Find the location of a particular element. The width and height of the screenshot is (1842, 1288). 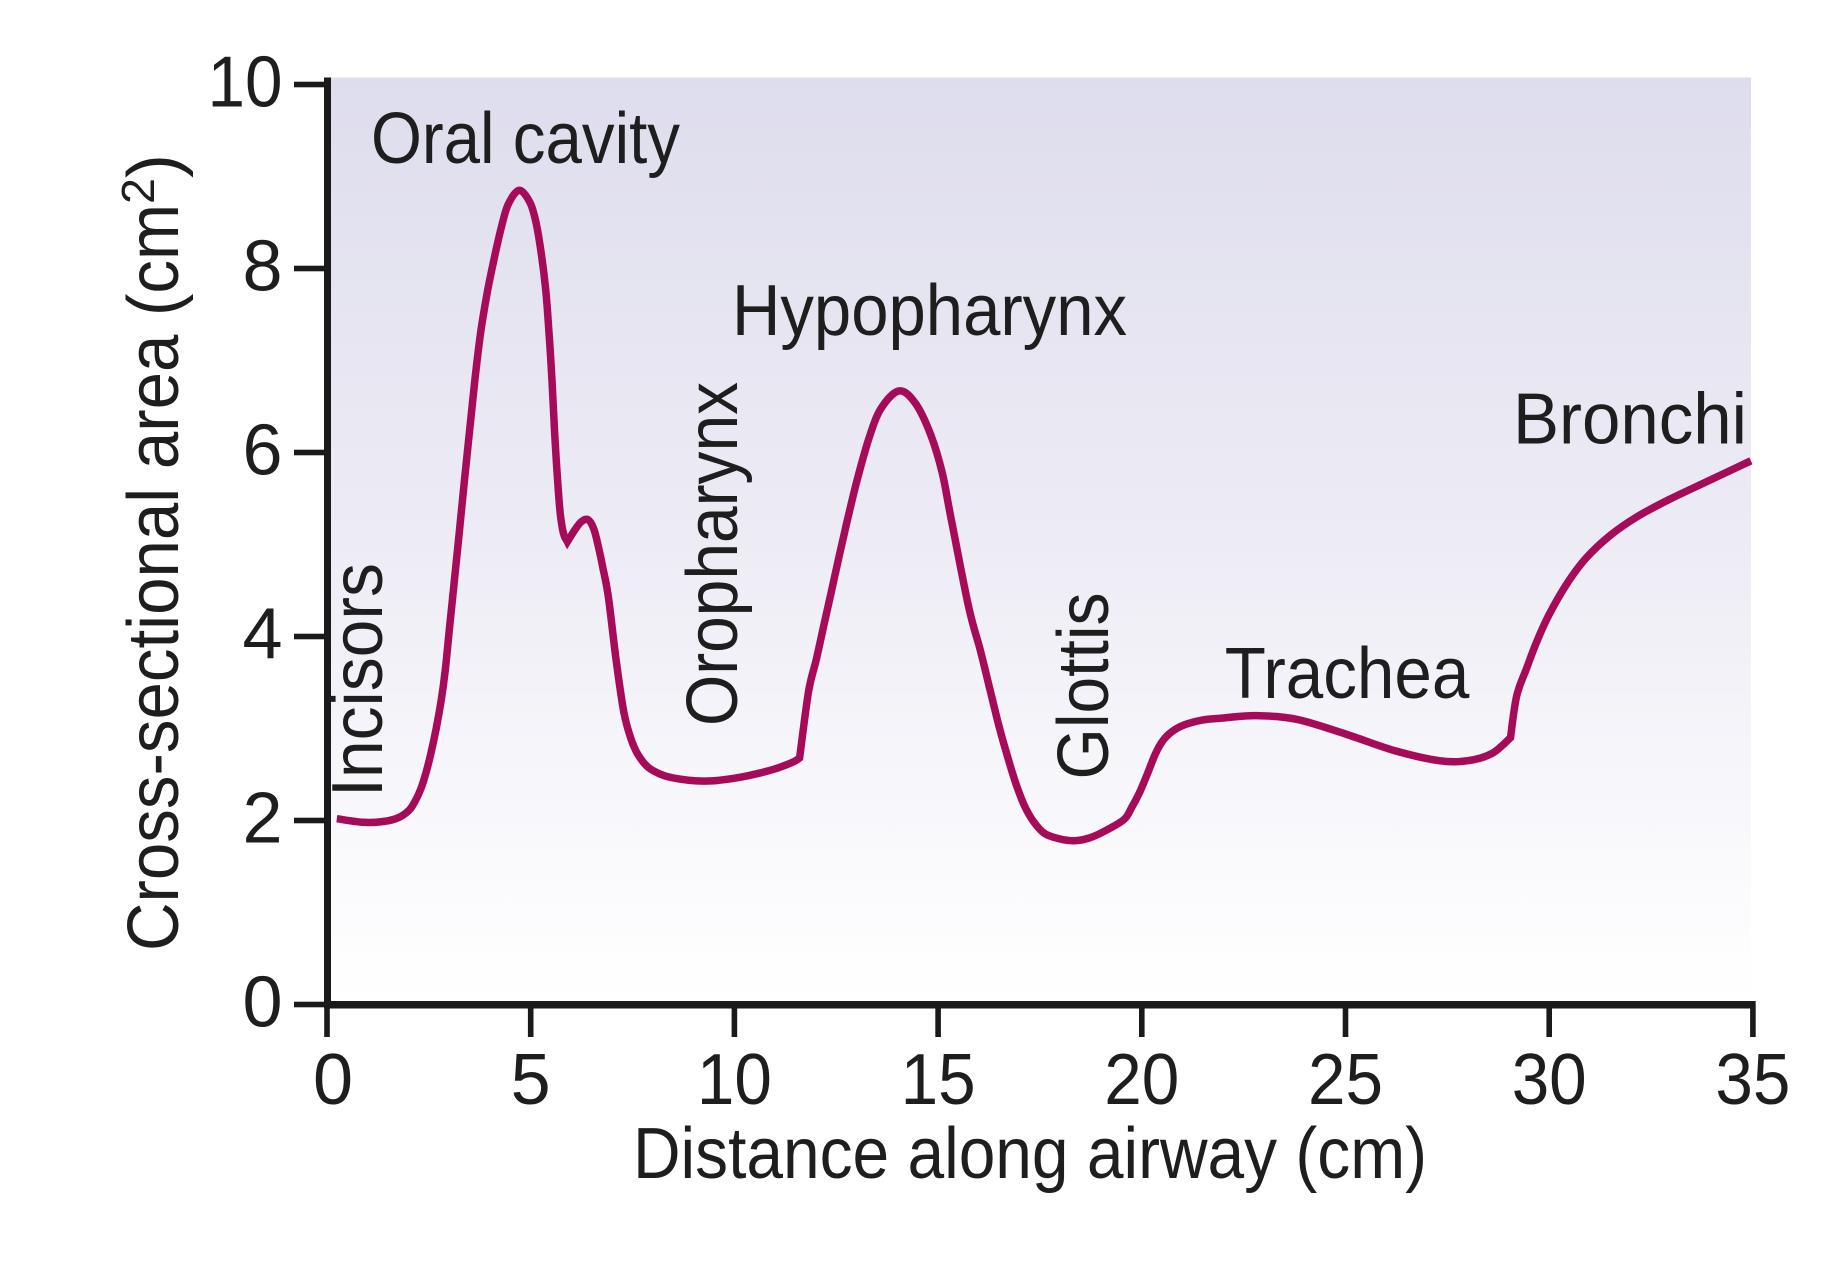

svg-text: Hypopharynx is located at coordinates (929, 311).